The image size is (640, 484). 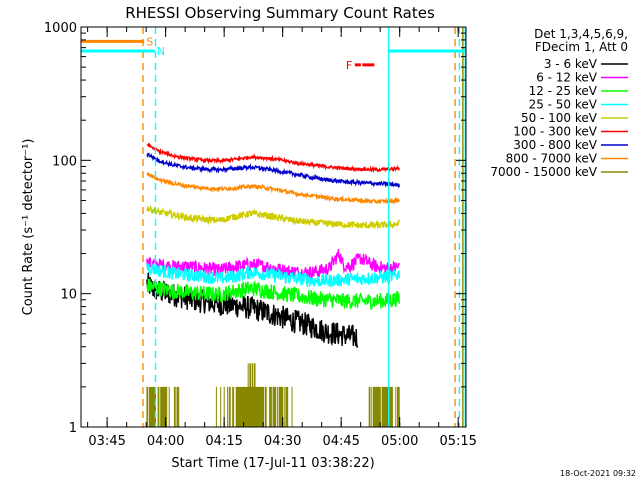 What do you see at coordinates (581, 34) in the screenshot?
I see `legend-header-line: Det 1,3,4,5,6,9,` at bounding box center [581, 34].